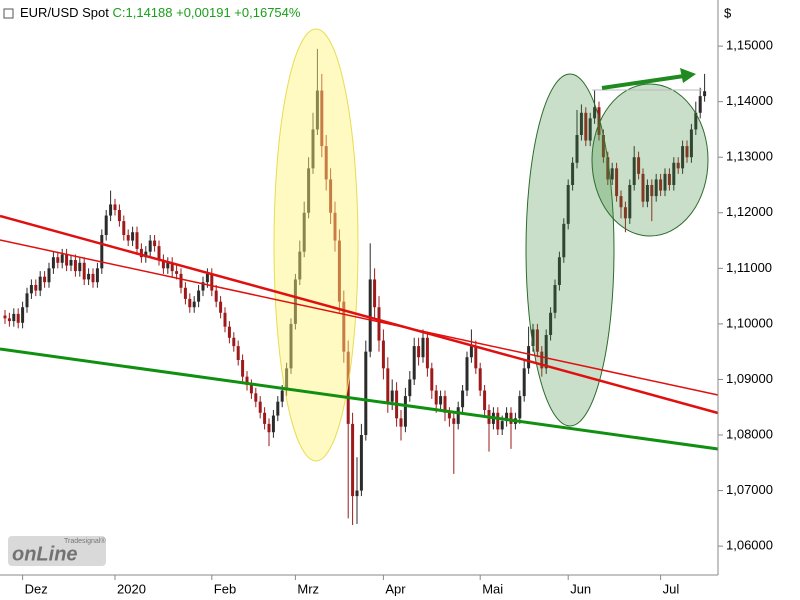  What do you see at coordinates (131, 588) in the screenshot?
I see `x-tick-label: 2020` at bounding box center [131, 588].